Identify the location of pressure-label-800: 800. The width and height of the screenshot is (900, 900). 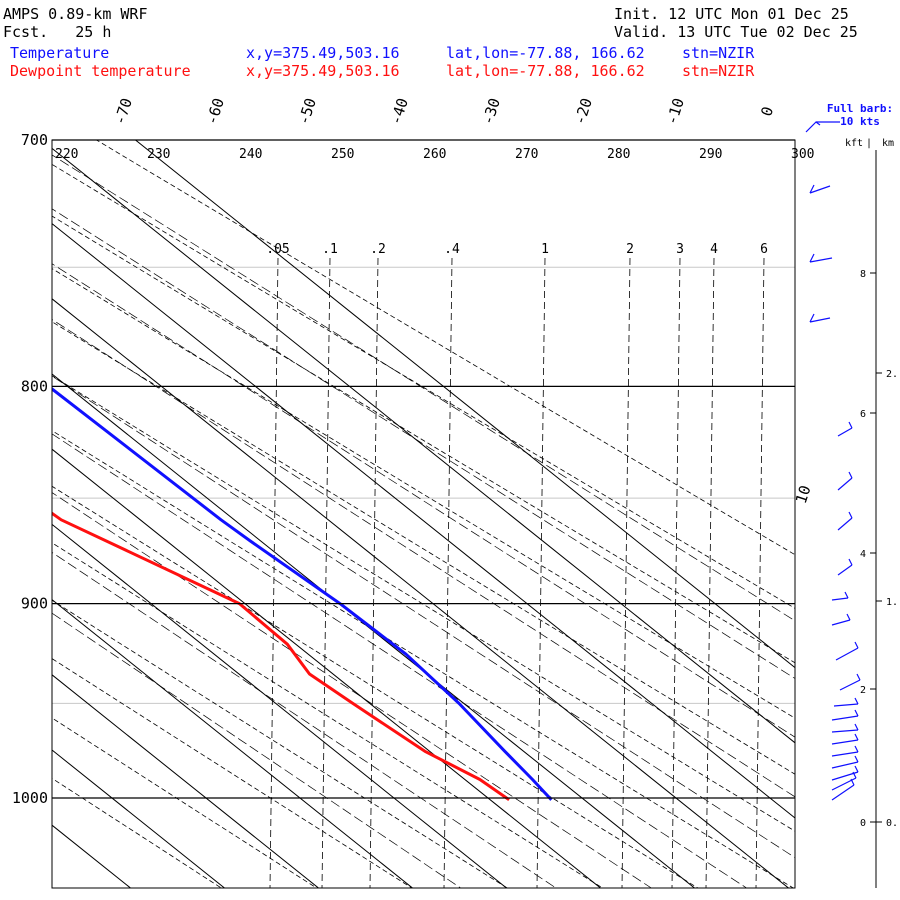
(34, 386).